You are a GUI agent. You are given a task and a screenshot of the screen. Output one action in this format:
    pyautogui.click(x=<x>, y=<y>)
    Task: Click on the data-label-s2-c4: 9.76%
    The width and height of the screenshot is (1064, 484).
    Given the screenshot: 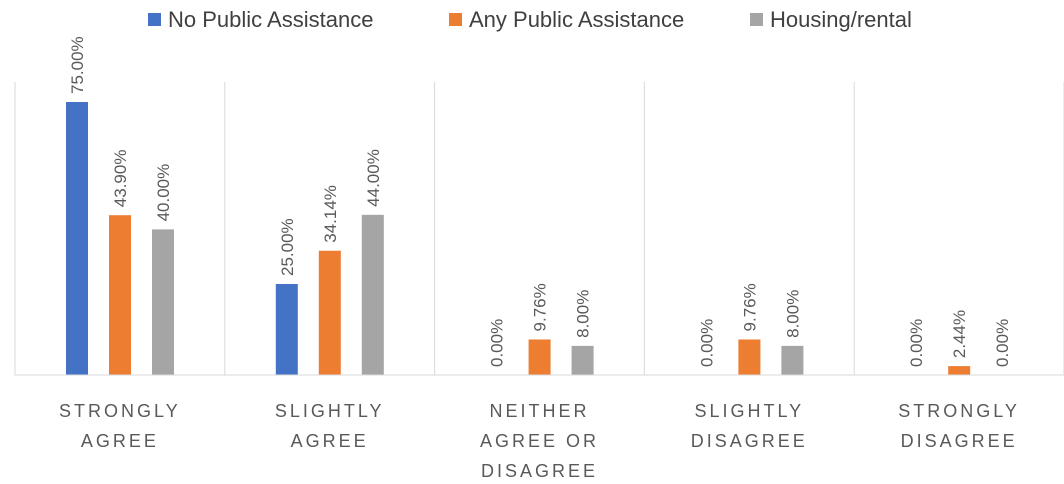 What is the action you would take?
    pyautogui.click(x=749, y=307)
    